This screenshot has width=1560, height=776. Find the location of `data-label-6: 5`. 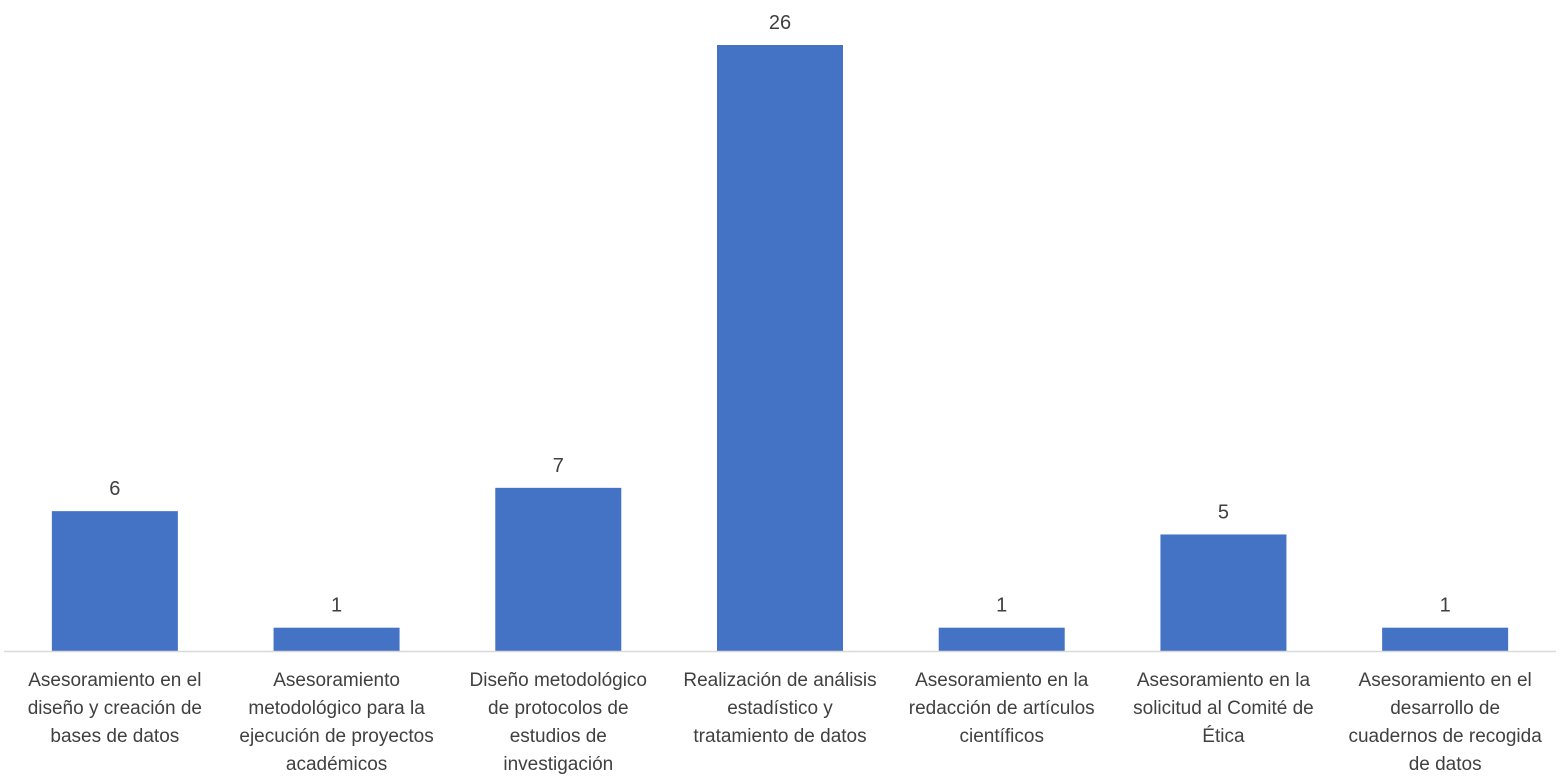

data-label-6: 5 is located at coordinates (1223, 512).